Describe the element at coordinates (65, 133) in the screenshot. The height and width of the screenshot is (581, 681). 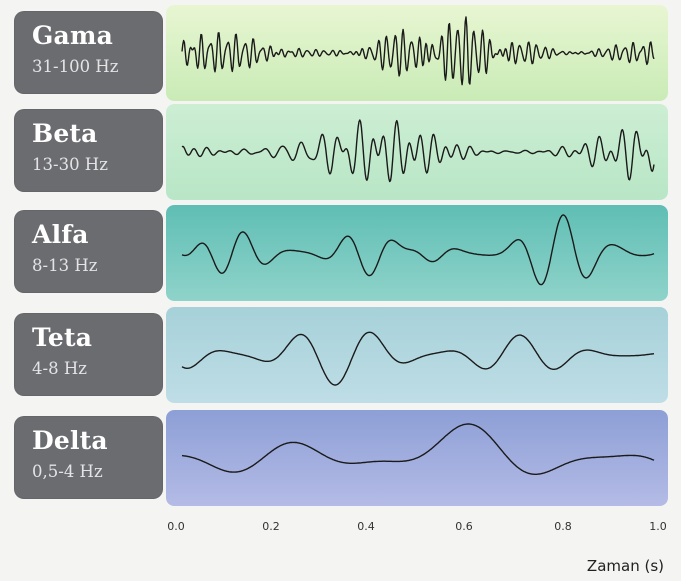
I see `band-name: Beta` at that location.